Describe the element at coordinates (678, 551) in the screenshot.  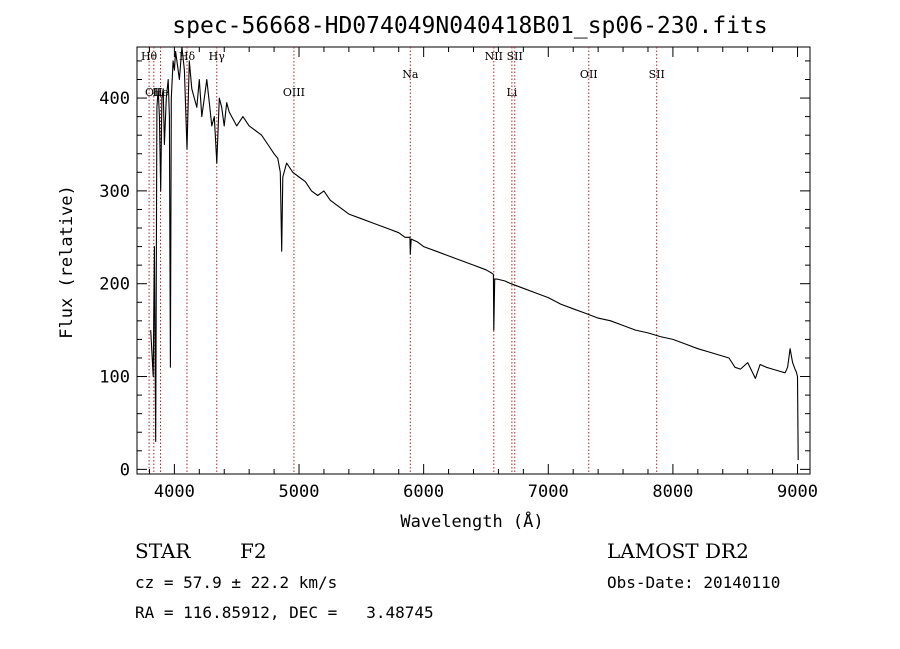
I see `survey-name: LAMOST DR2` at that location.